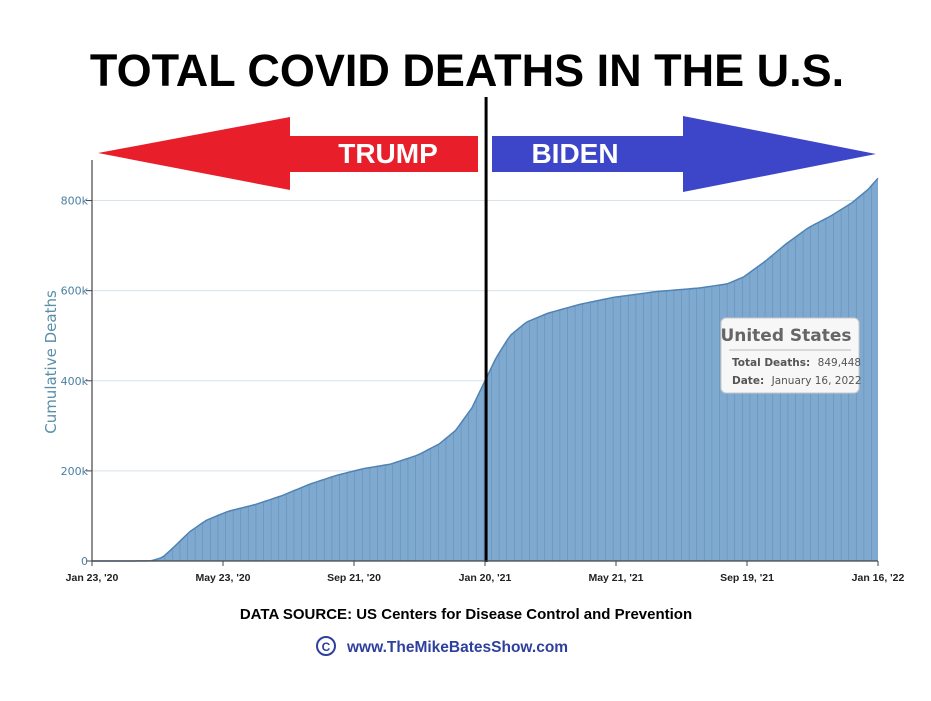 Image resolution: width=931 pixels, height=701 pixels. What do you see at coordinates (75, 201) in the screenshot?
I see `y-tick-label: 800k` at bounding box center [75, 201].